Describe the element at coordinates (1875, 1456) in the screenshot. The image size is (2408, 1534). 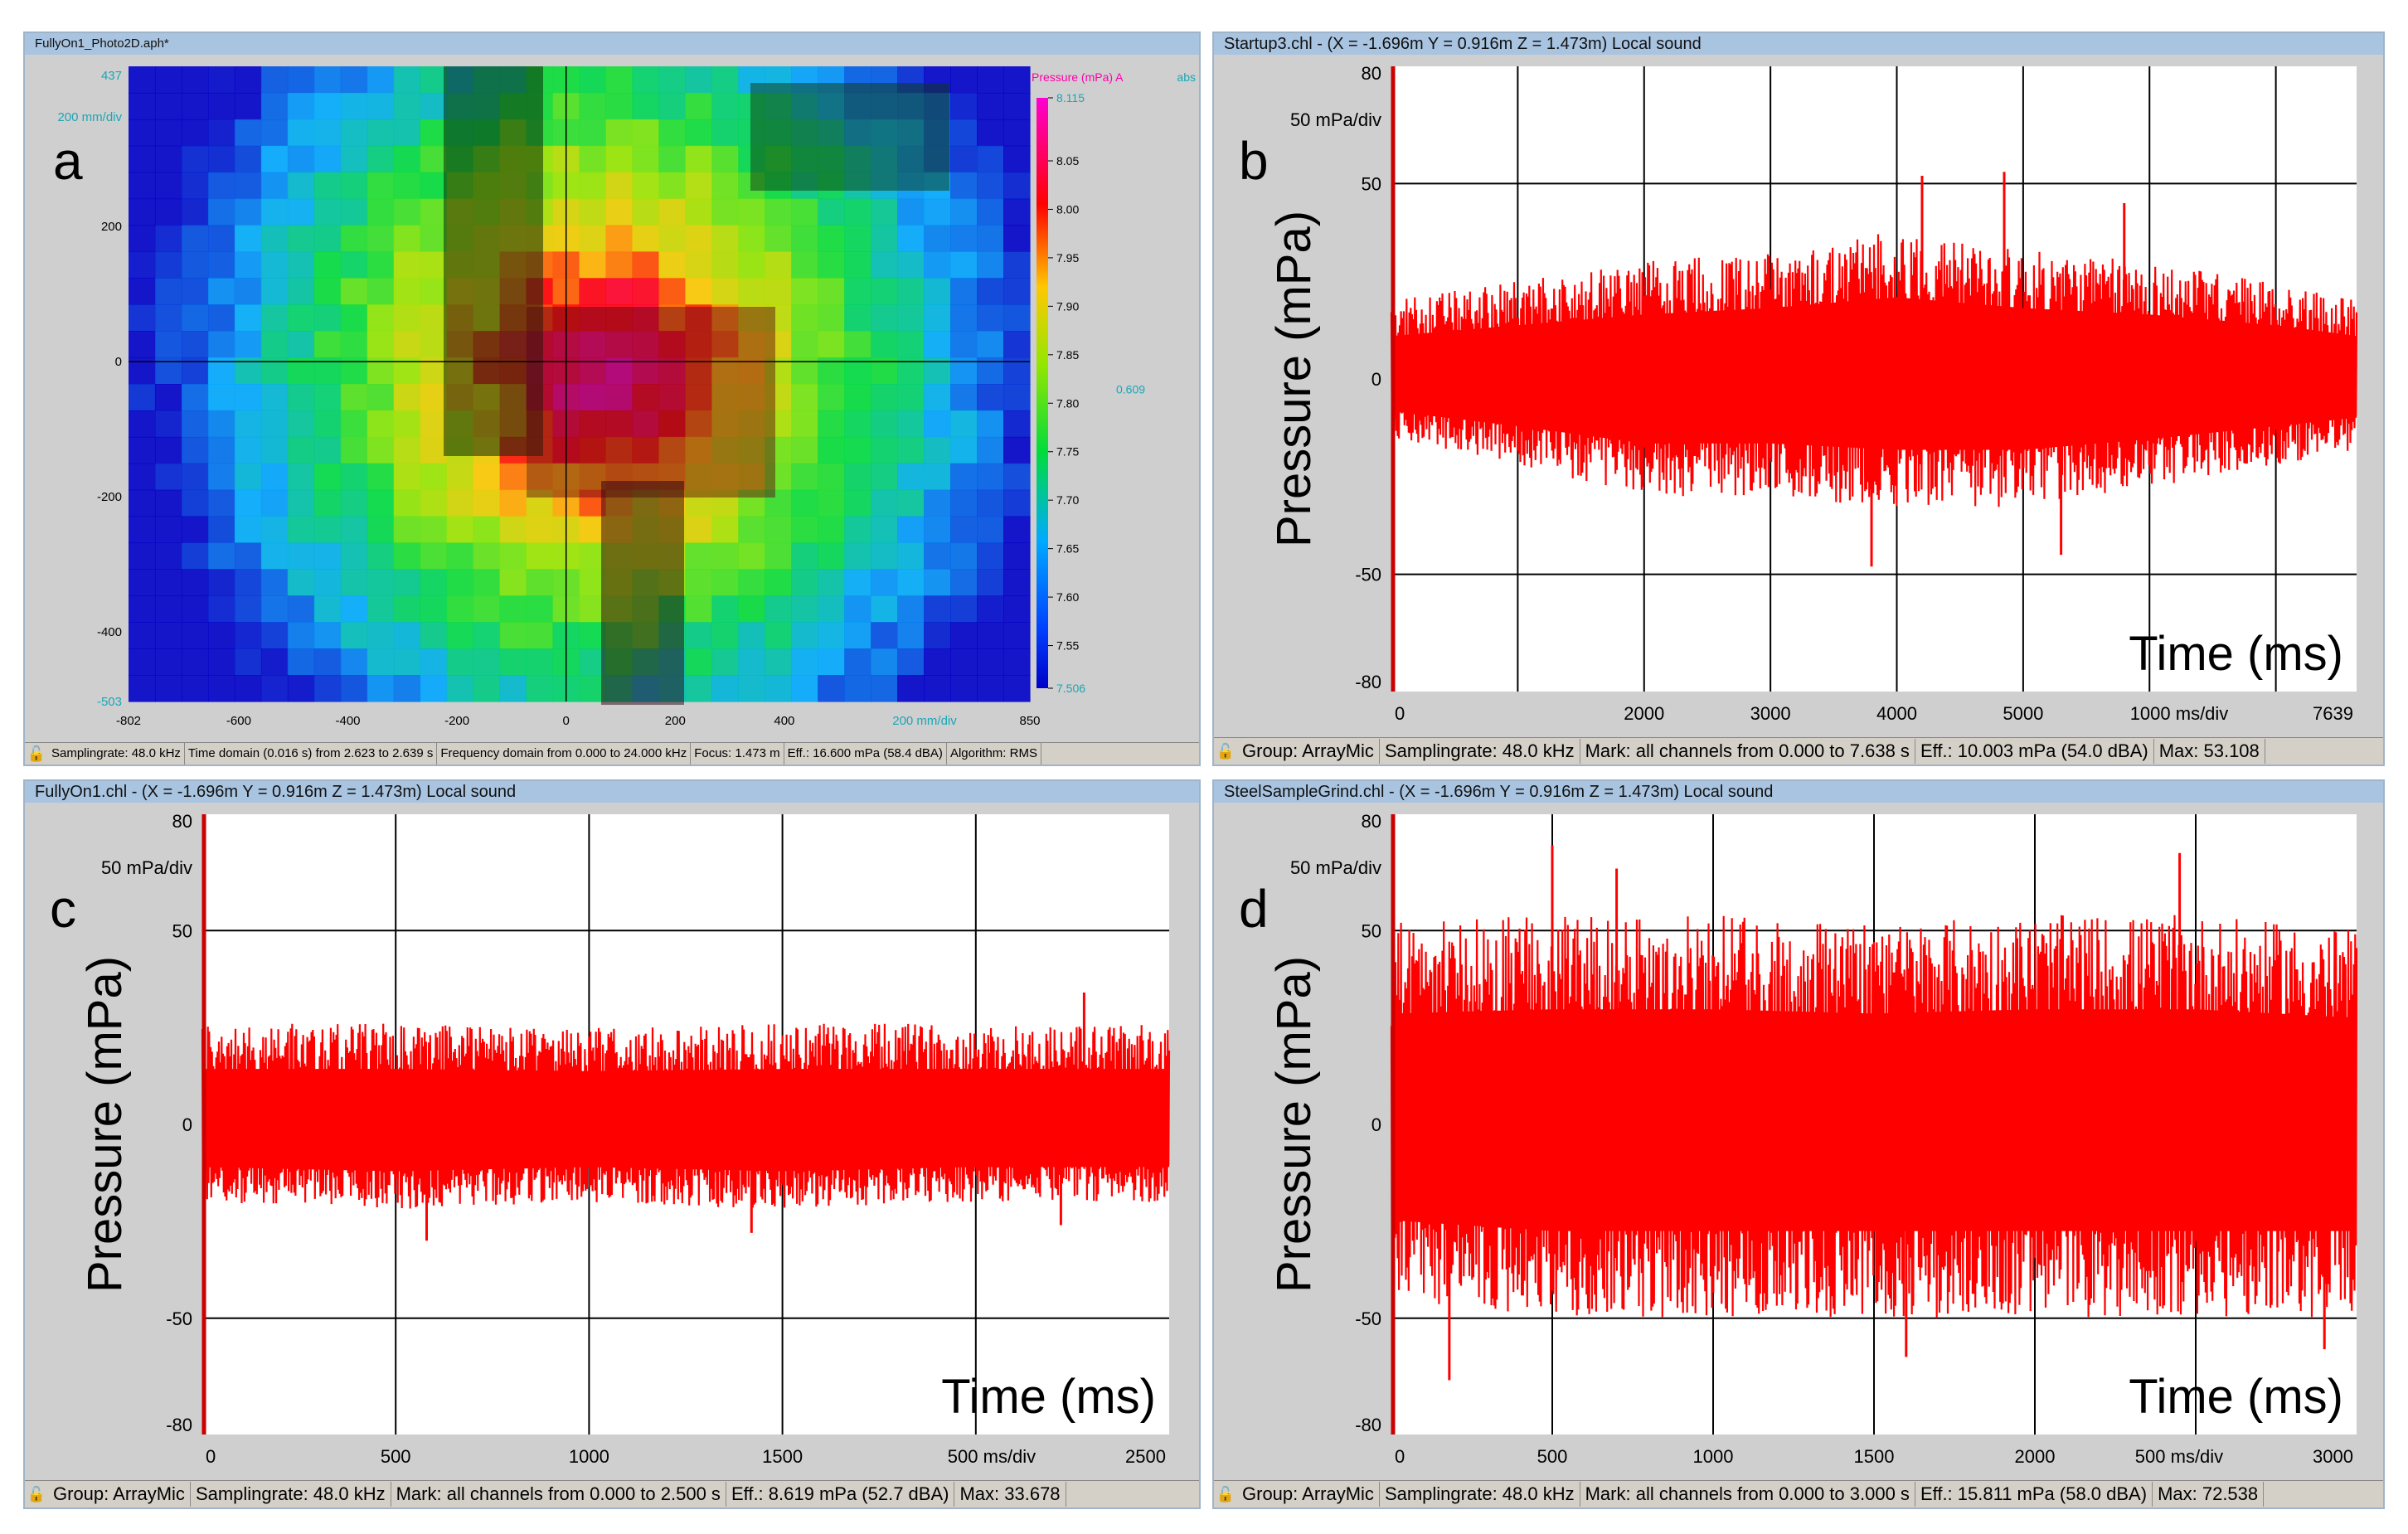
I see `x-tick-label: 1500` at that location.